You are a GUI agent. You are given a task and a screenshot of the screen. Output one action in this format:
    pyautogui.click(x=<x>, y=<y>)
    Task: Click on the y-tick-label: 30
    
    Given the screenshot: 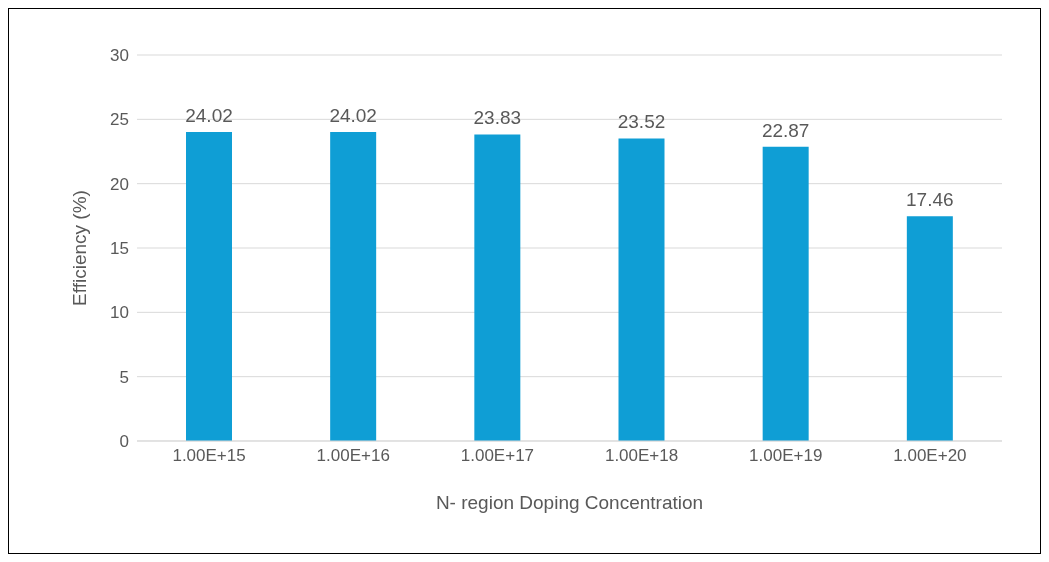 What is the action you would take?
    pyautogui.click(x=119, y=56)
    